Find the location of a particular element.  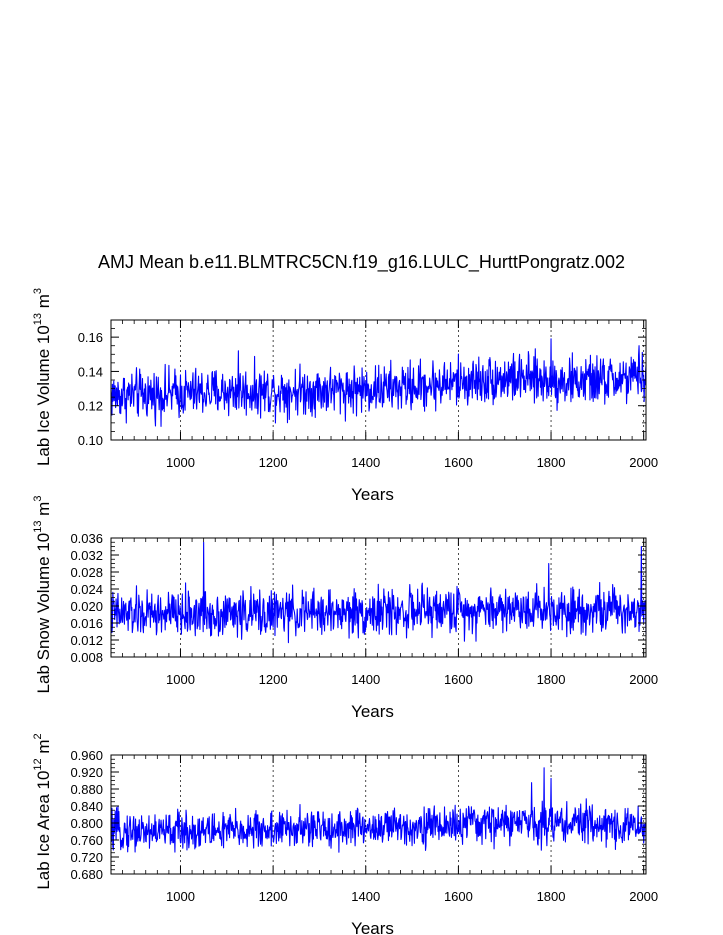

y-tick-label: 0.920 is located at coordinates (86, 772).